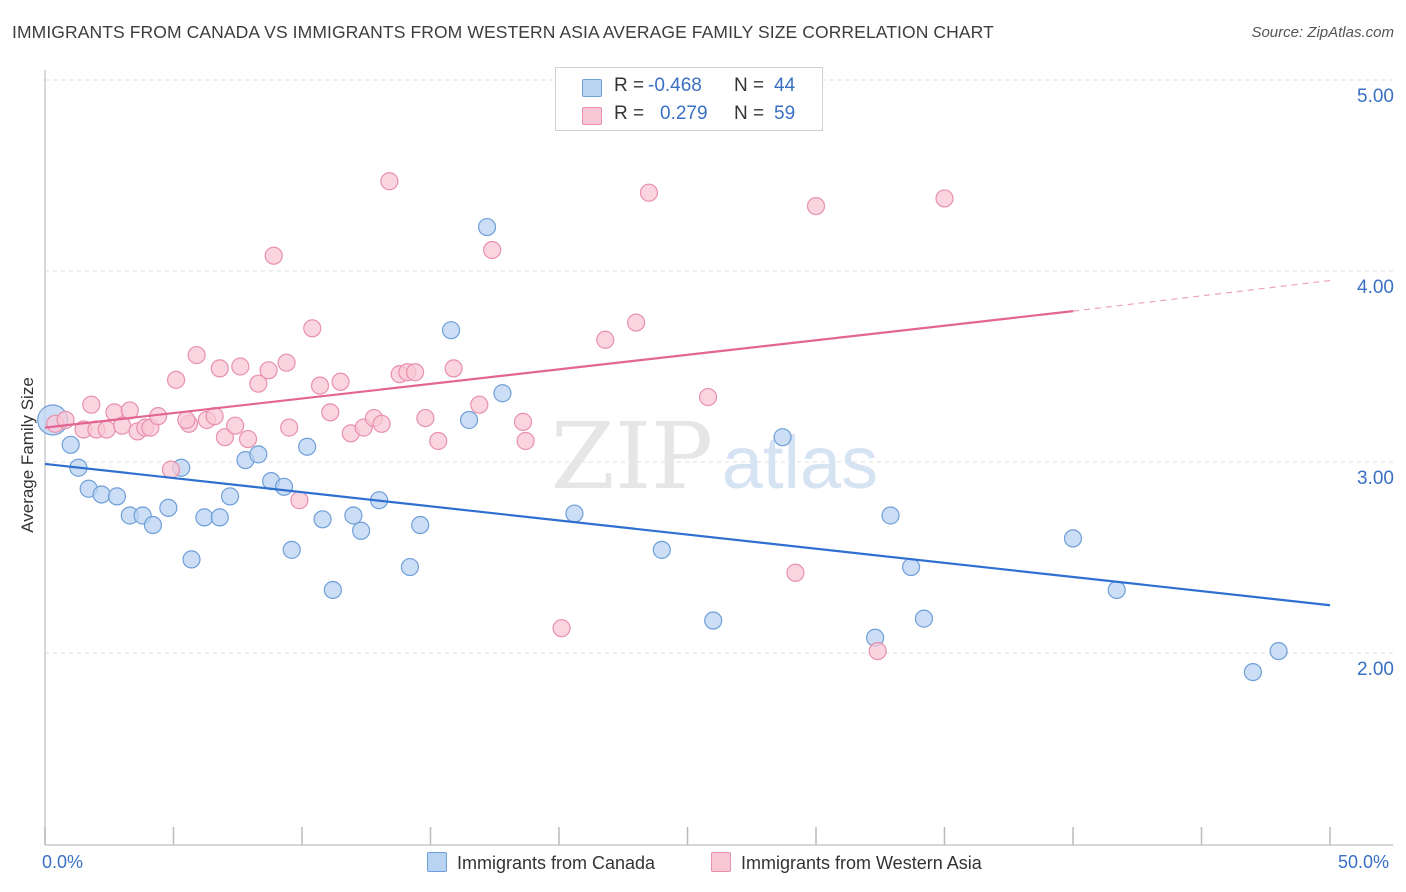 The height and width of the screenshot is (892, 1406). I want to click on legend-item-canada: Immigrants from Canada, so click(541, 863).